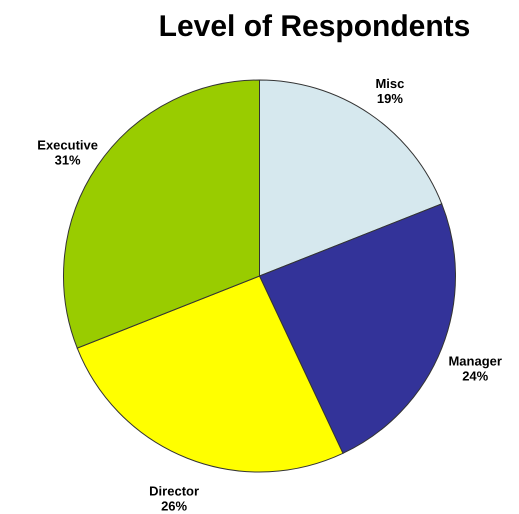 The width and height of the screenshot is (519, 514). Describe the element at coordinates (475, 360) in the screenshot. I see `slice-label: Manager` at that location.